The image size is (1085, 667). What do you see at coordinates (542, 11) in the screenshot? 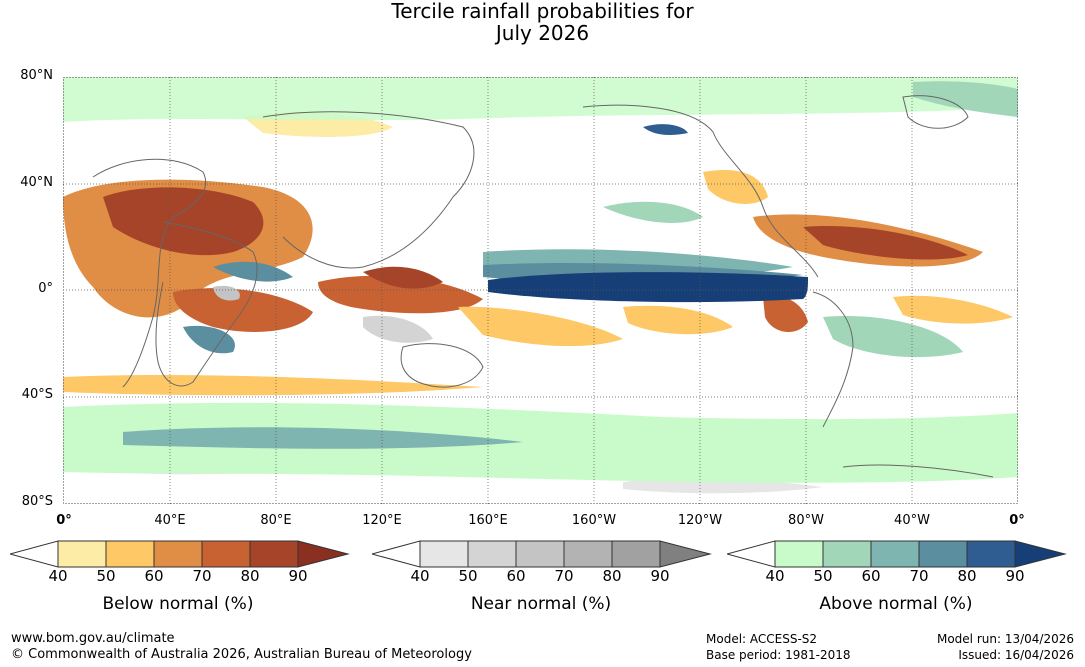
I see `title-line-1: Tercile rainfall probabilities for` at bounding box center [542, 11].